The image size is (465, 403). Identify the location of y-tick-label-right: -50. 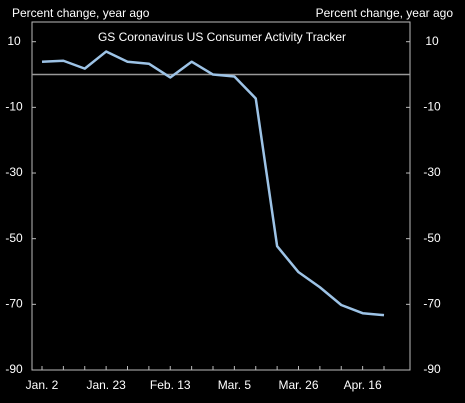
(432, 238).